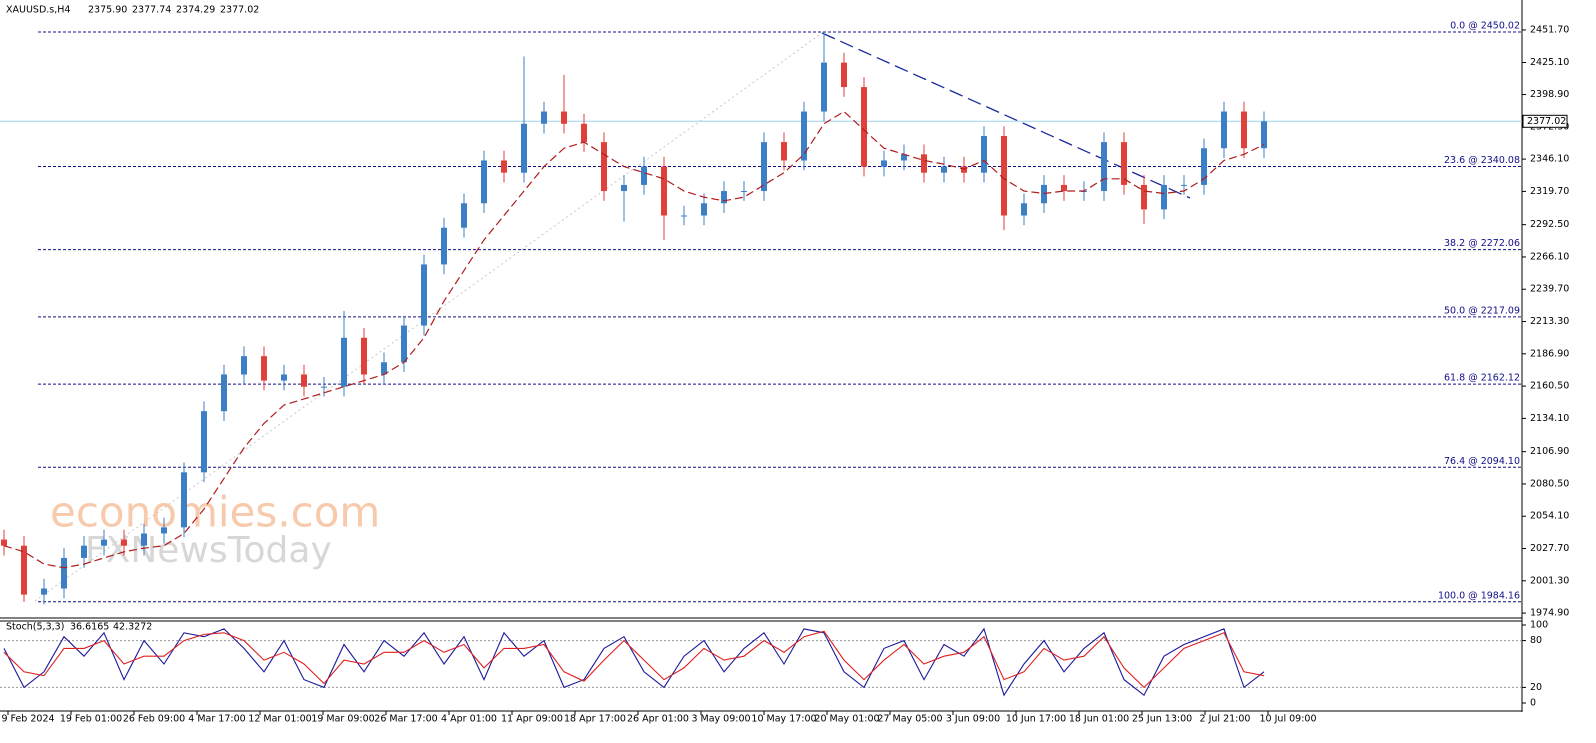 The width and height of the screenshot is (1596, 743). Describe the element at coordinates (107, 10) in the screenshot. I see `ohlc-reading: 2375.90` at that location.